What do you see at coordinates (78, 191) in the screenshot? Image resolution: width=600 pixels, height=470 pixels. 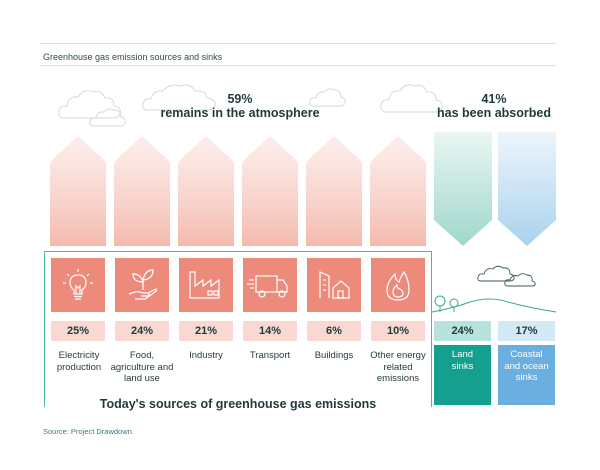 I see `arrow-electricity` at bounding box center [78, 191].